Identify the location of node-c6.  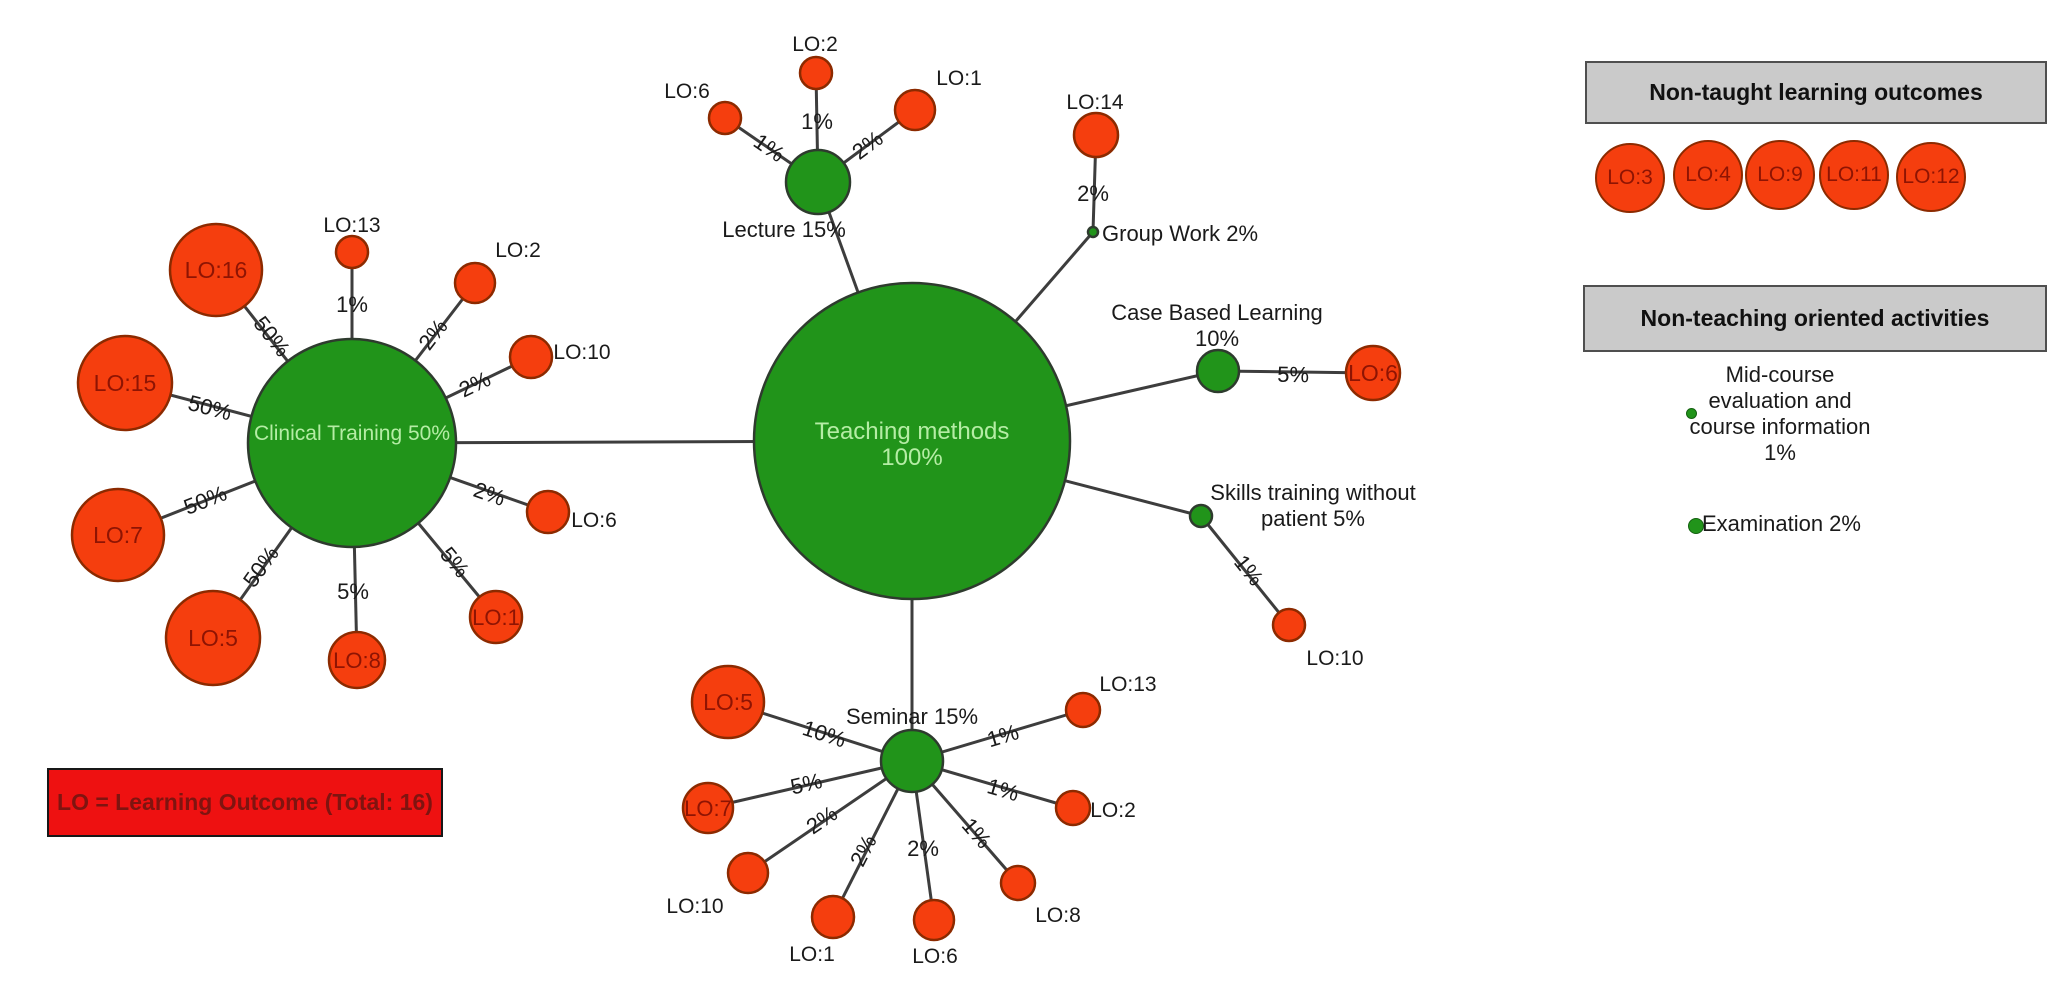
(548, 512).